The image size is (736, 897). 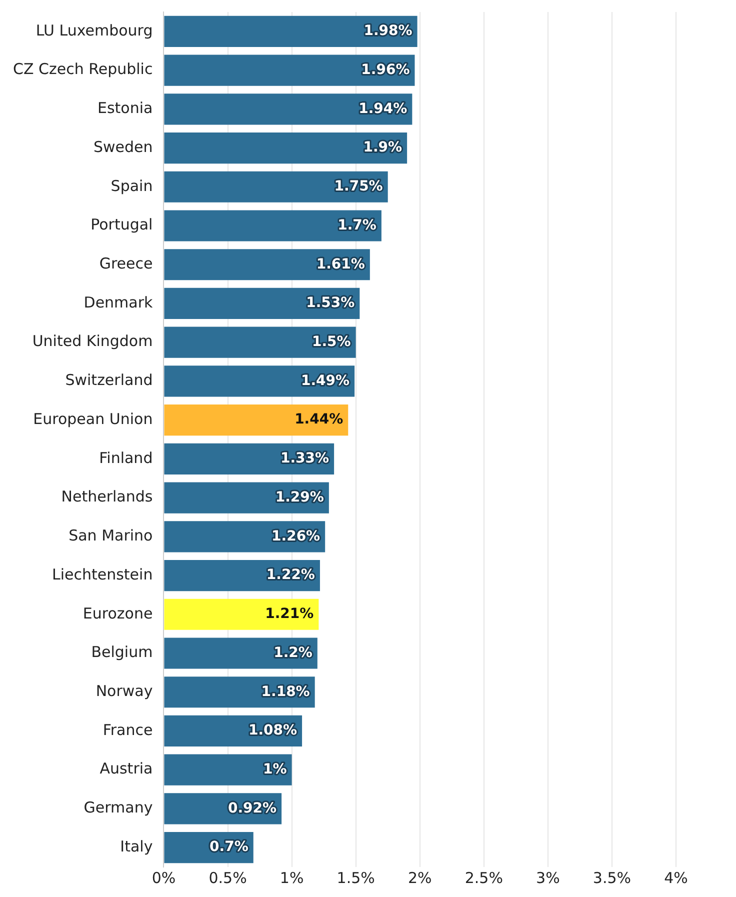 What do you see at coordinates (123, 147) in the screenshot?
I see `y-tick-label: Sweden` at bounding box center [123, 147].